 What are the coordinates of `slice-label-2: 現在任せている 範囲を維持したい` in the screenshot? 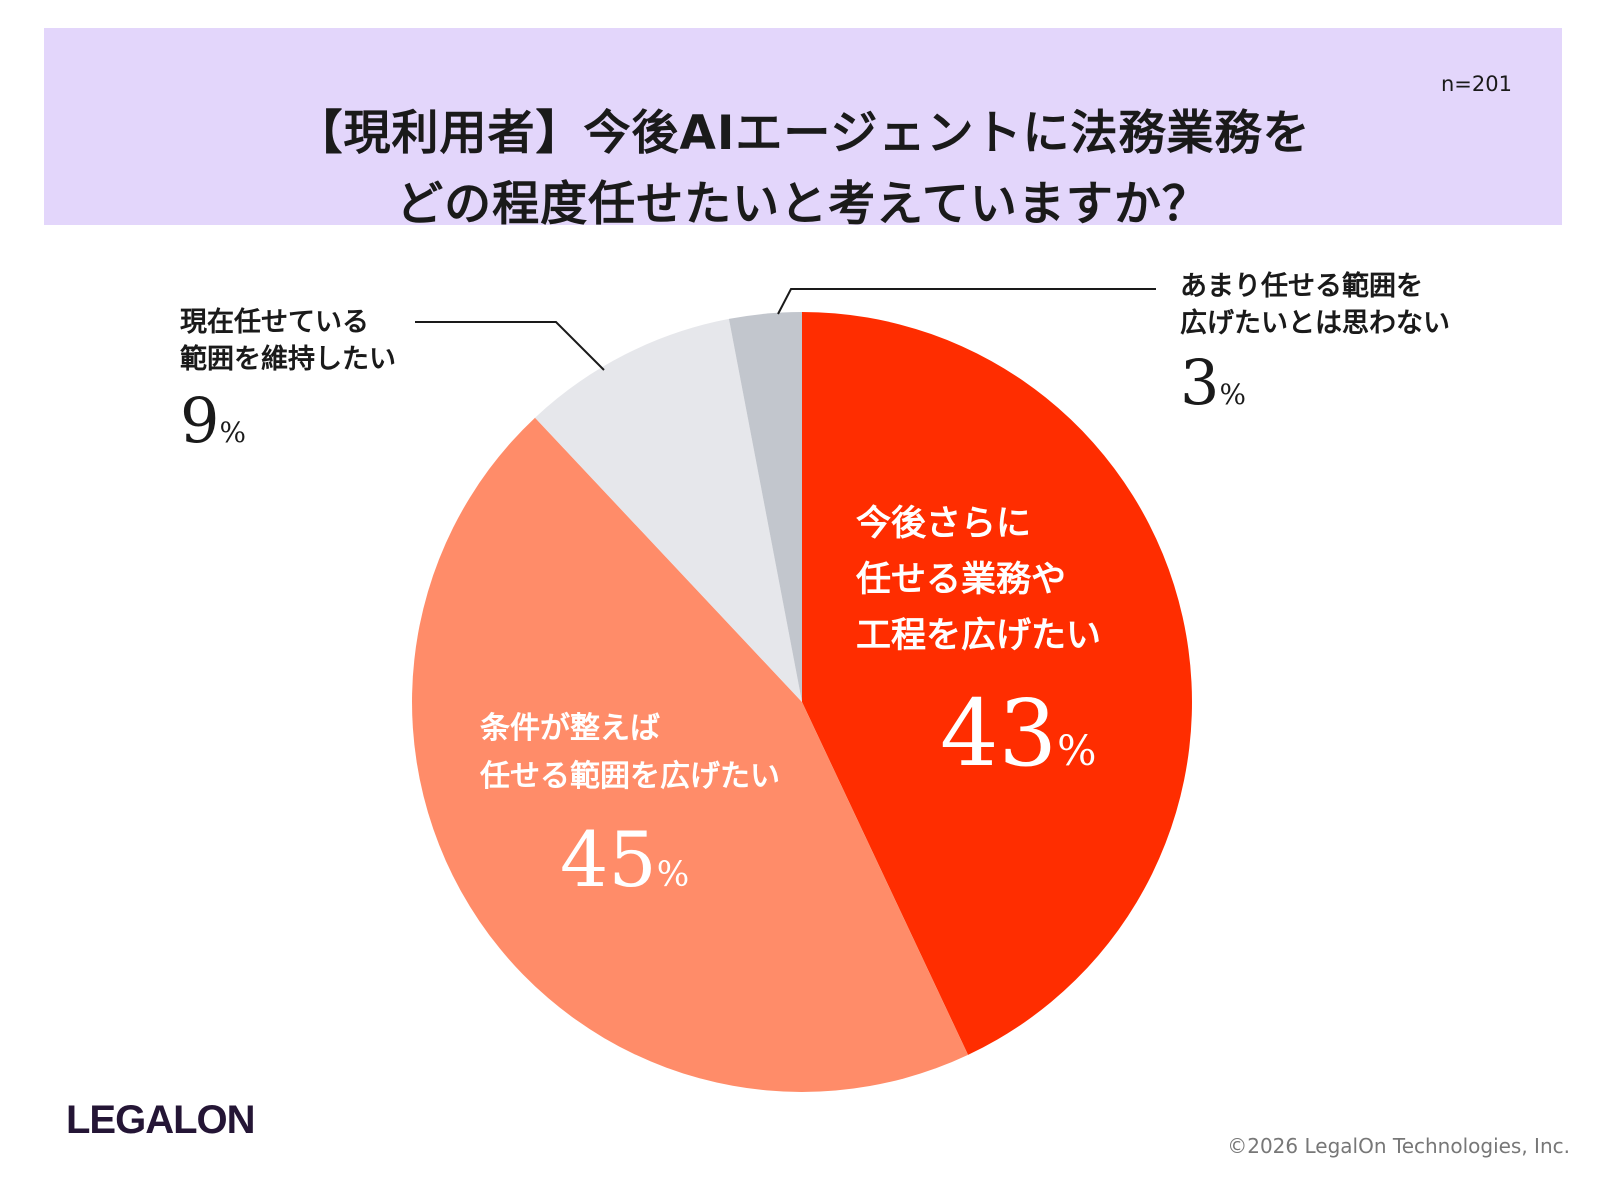 It's located at (288, 341).